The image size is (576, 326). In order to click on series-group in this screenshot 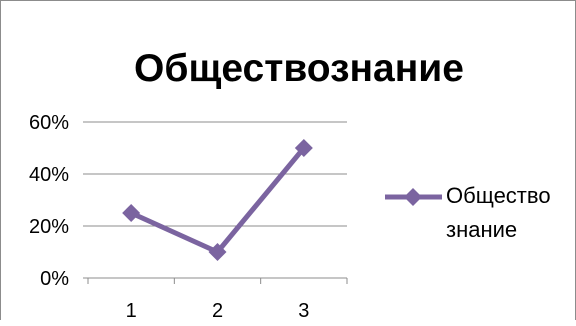, I will do `click(217, 200)`.